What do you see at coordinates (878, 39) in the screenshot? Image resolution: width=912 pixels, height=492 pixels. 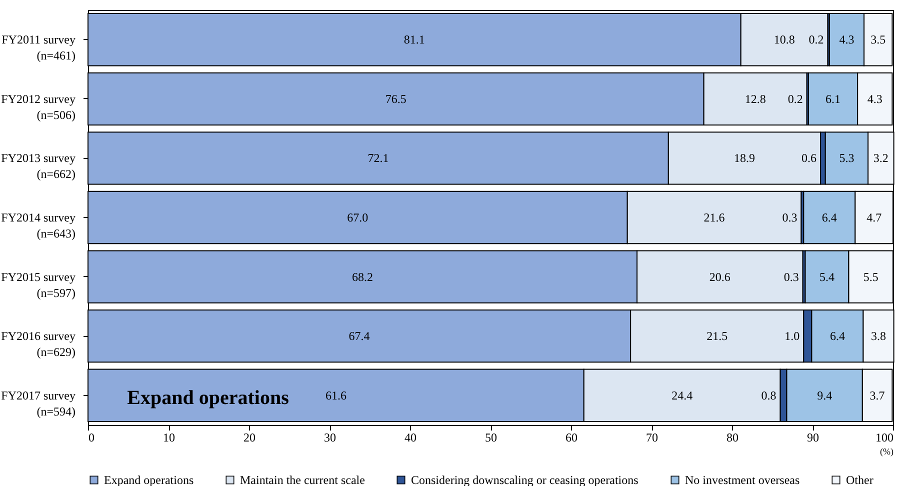 I see `data-label: 3.5` at bounding box center [878, 39].